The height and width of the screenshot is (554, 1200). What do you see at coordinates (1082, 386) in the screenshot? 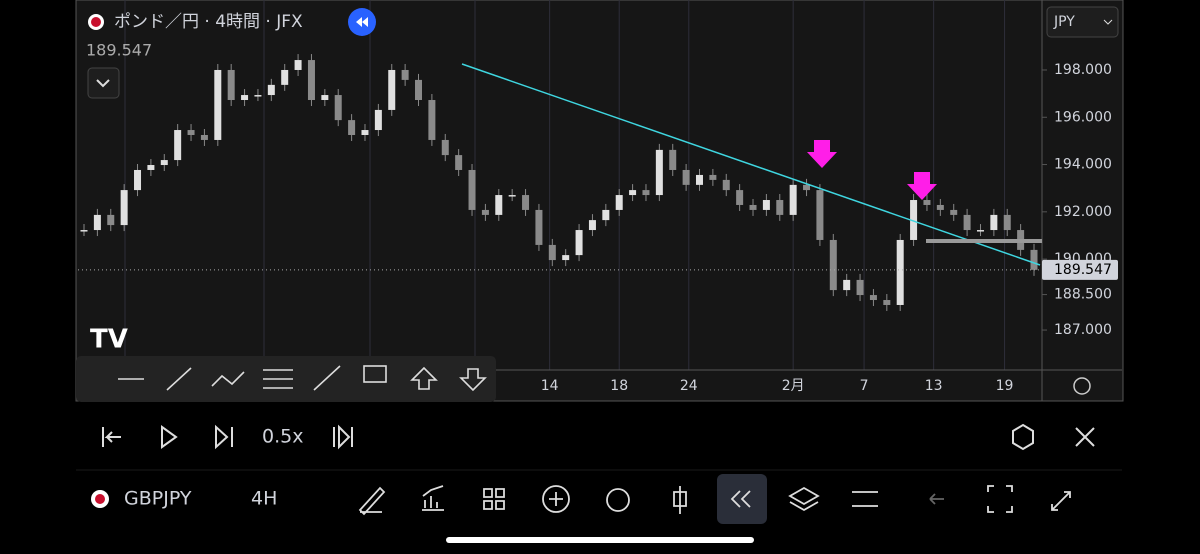
I see `settings-icon` at bounding box center [1082, 386].